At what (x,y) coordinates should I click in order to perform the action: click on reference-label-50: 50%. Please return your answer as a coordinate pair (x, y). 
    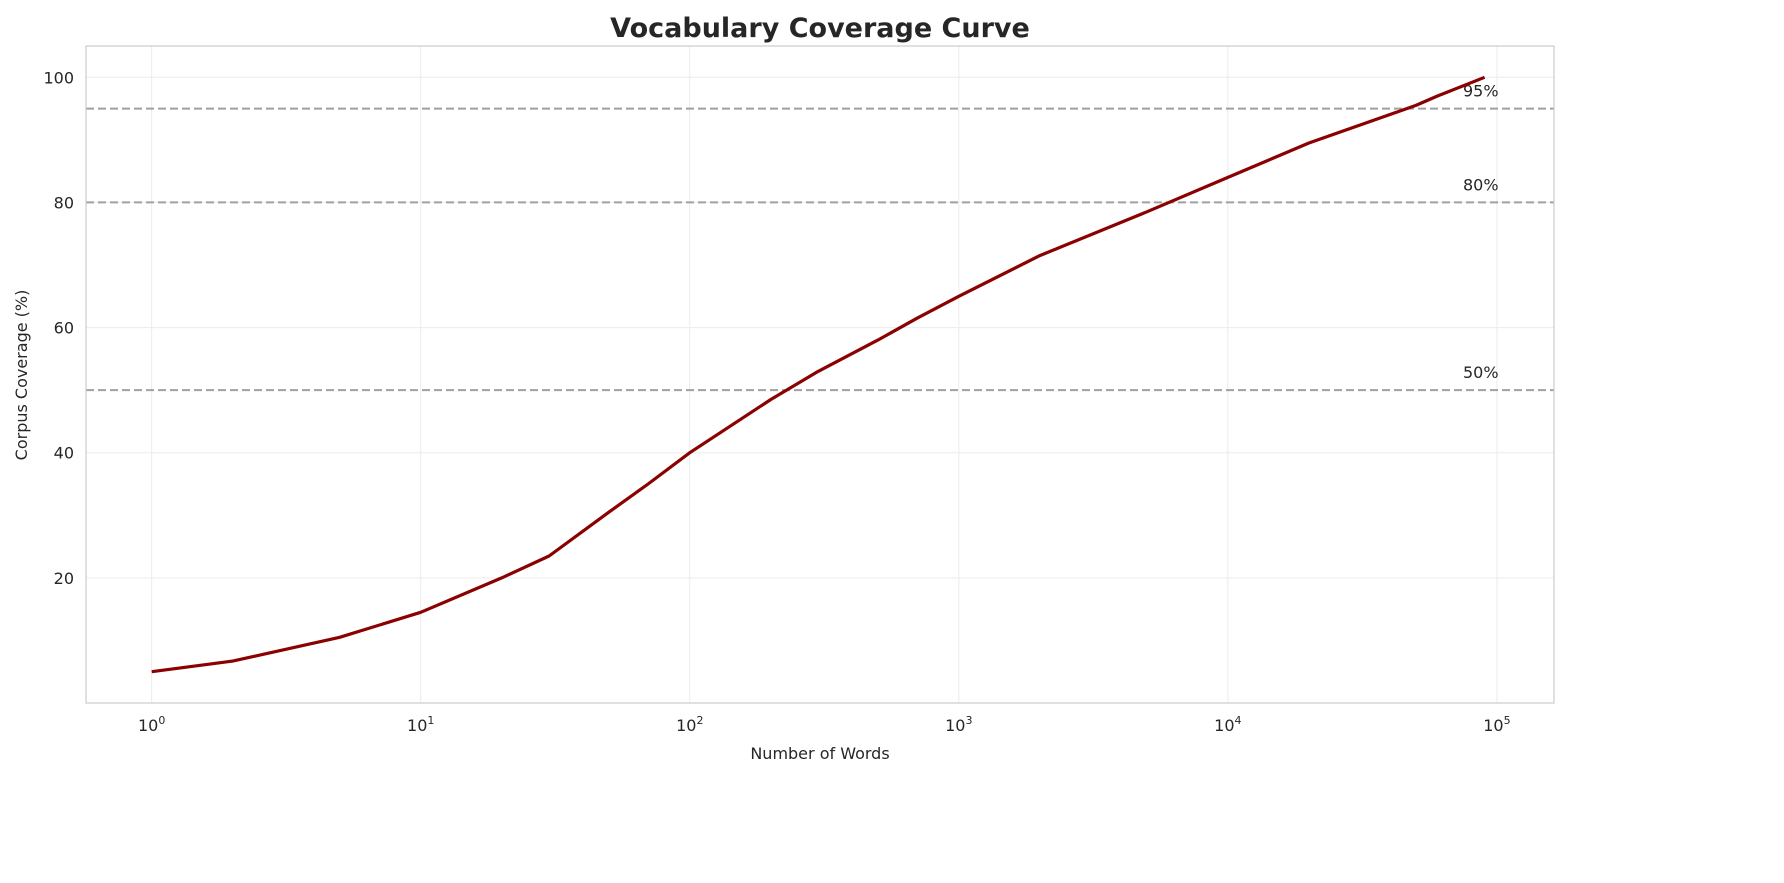
    Looking at the image, I should click on (1481, 372).